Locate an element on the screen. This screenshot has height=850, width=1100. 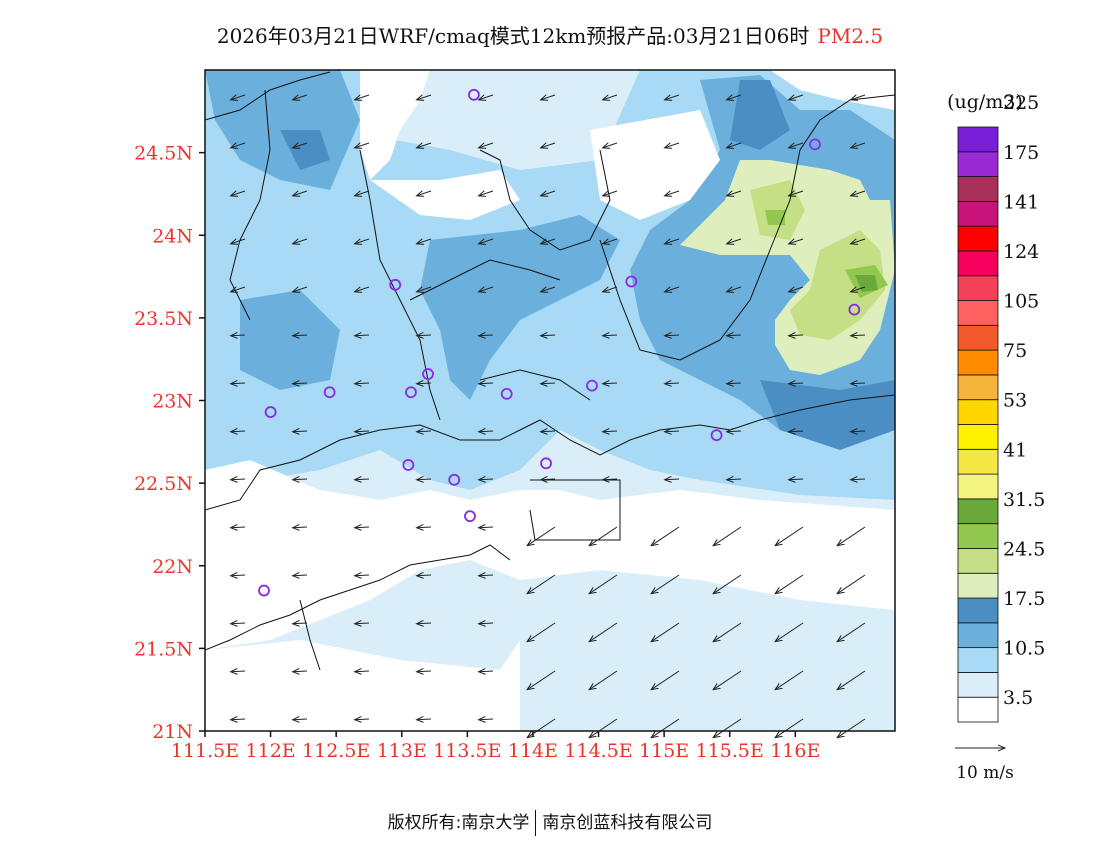
legend-unit: (ug/m3) is located at coordinates (985, 102).